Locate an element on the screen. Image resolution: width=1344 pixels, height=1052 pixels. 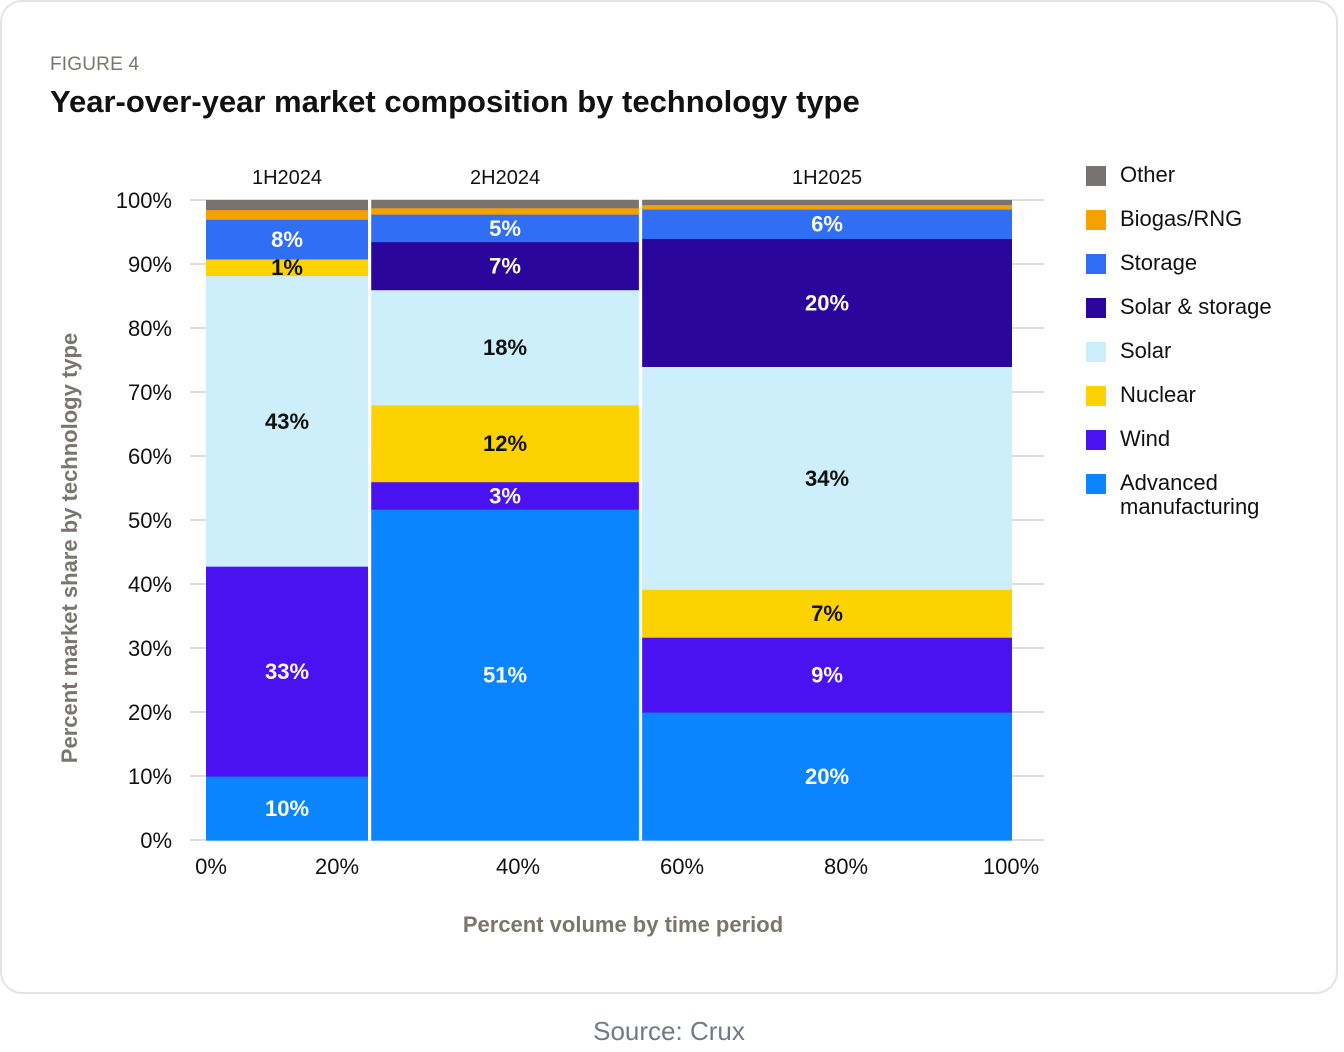
category-label: 1H2024 is located at coordinates (287, 178).